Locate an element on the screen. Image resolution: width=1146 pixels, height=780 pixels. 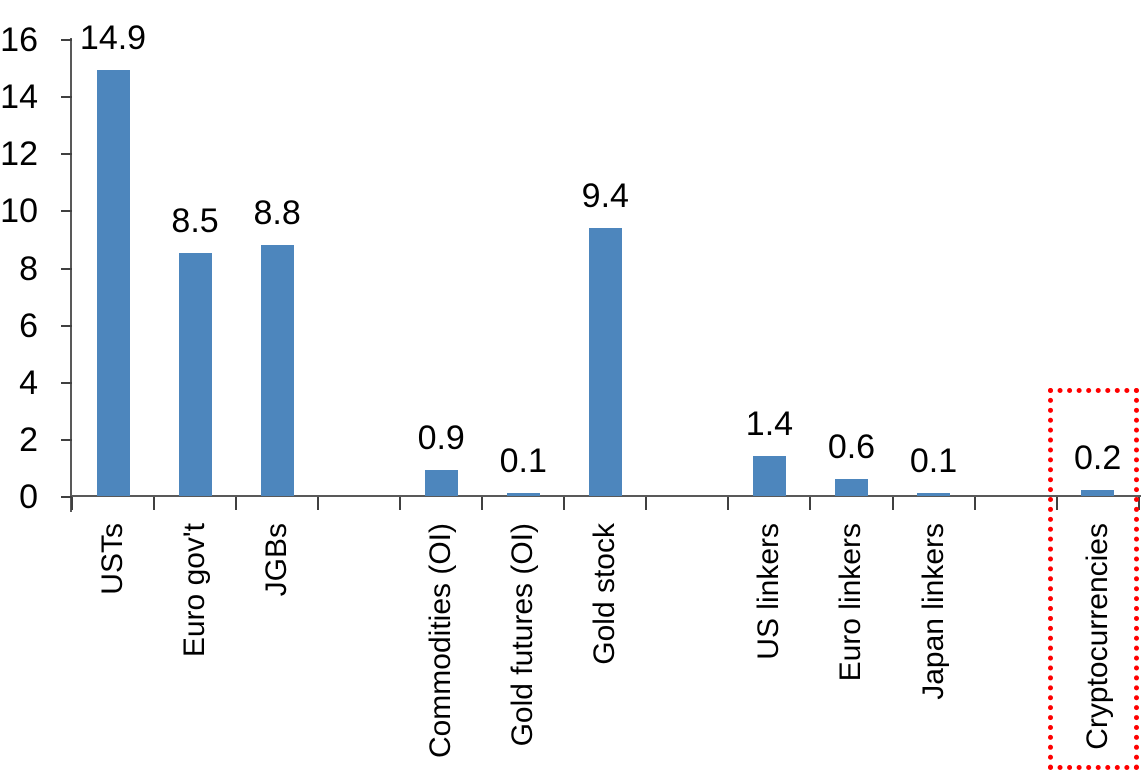
category-label: Gold futures (OI) is located at coordinates (523, 635).